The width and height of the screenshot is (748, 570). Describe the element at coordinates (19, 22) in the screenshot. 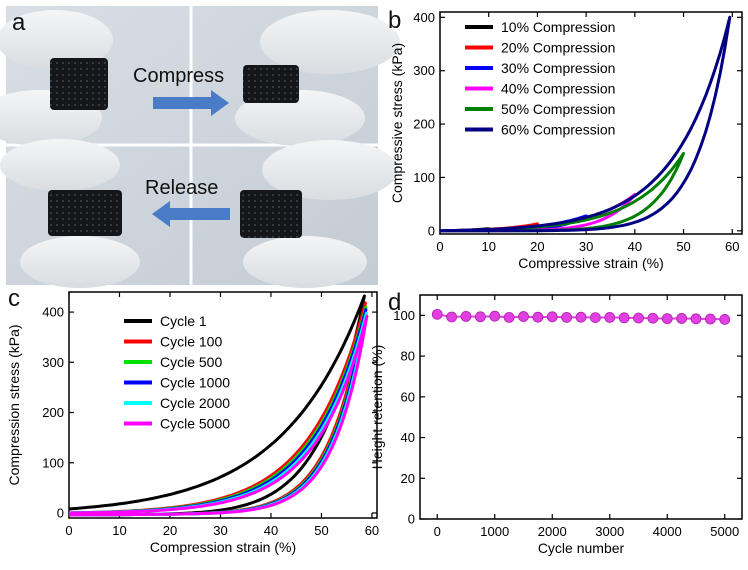

I see `panel-a-label: a` at that location.